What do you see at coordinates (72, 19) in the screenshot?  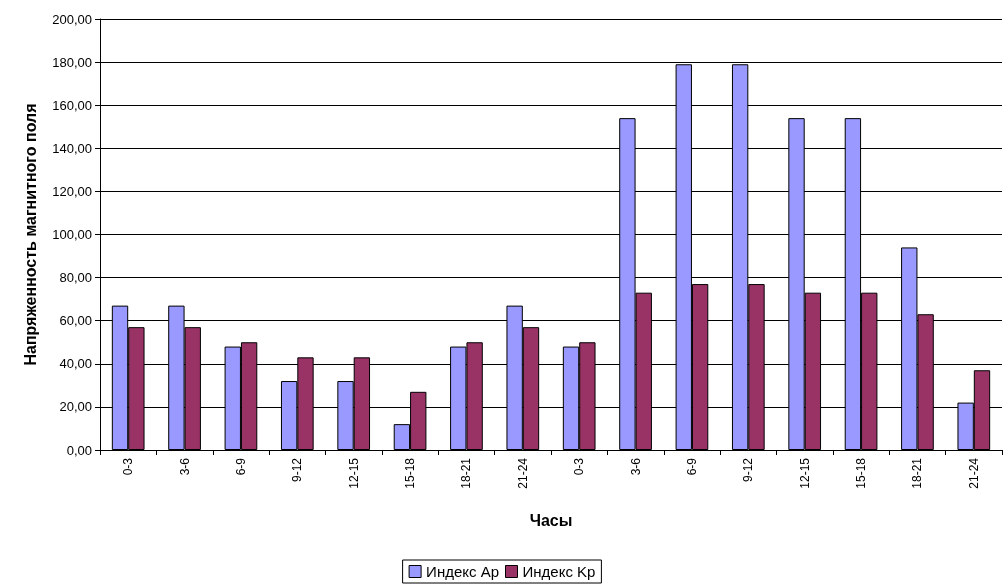 I see `y-tick-label: 200,00` at bounding box center [72, 19].